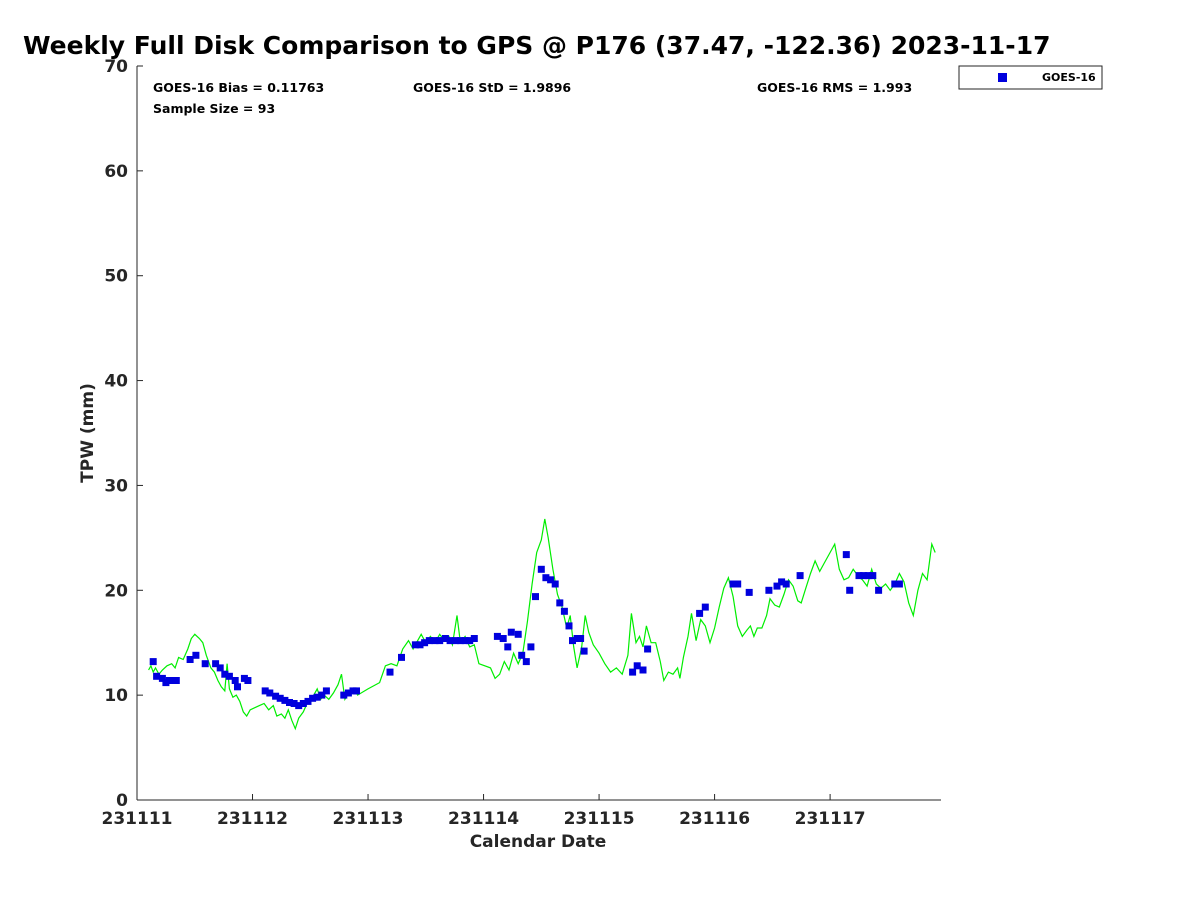  I want to click on std-stat: GOES-16 StD = 1.9896, so click(492, 87).